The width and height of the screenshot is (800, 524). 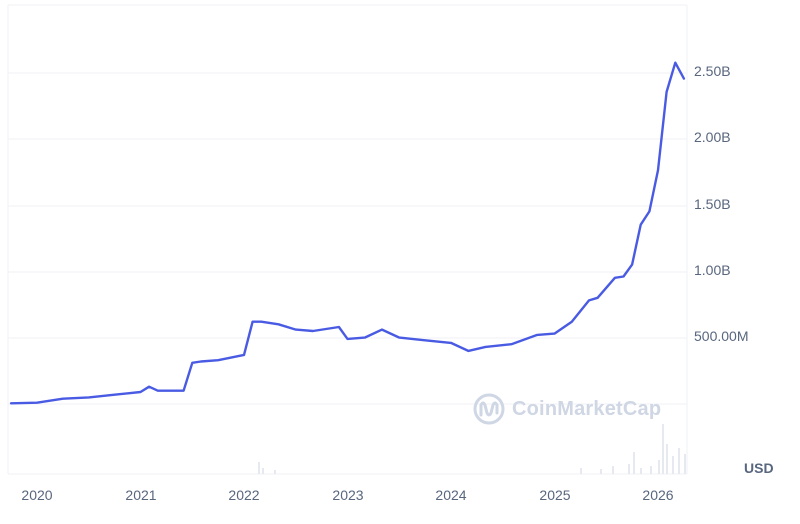 I want to click on volume-bars, so click(x=472, y=449).